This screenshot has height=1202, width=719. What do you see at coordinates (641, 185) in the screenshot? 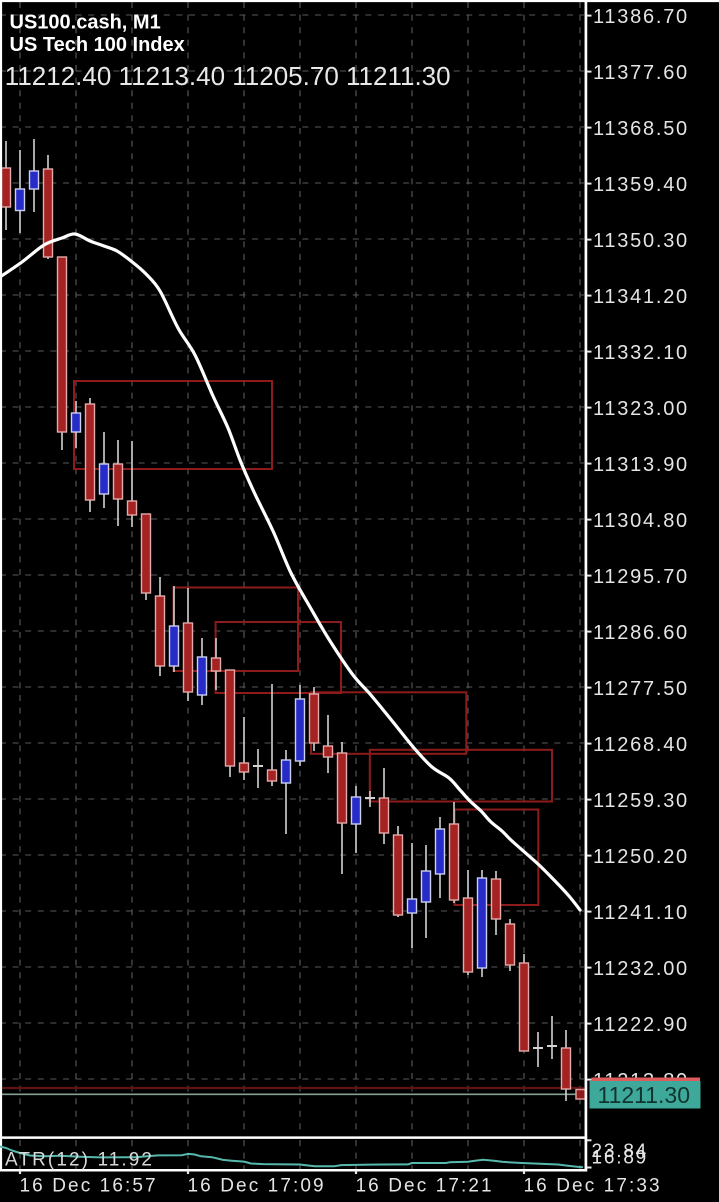
I see `svg-text: 11359.40` at bounding box center [641, 185].